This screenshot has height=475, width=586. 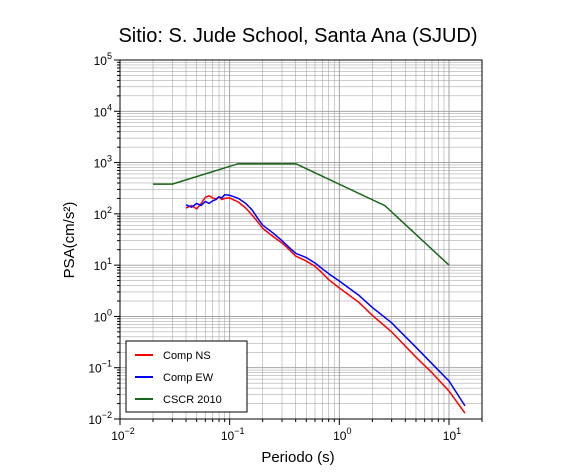 What do you see at coordinates (192, 400) in the screenshot?
I see `legend-label: CSCR 2010` at bounding box center [192, 400].